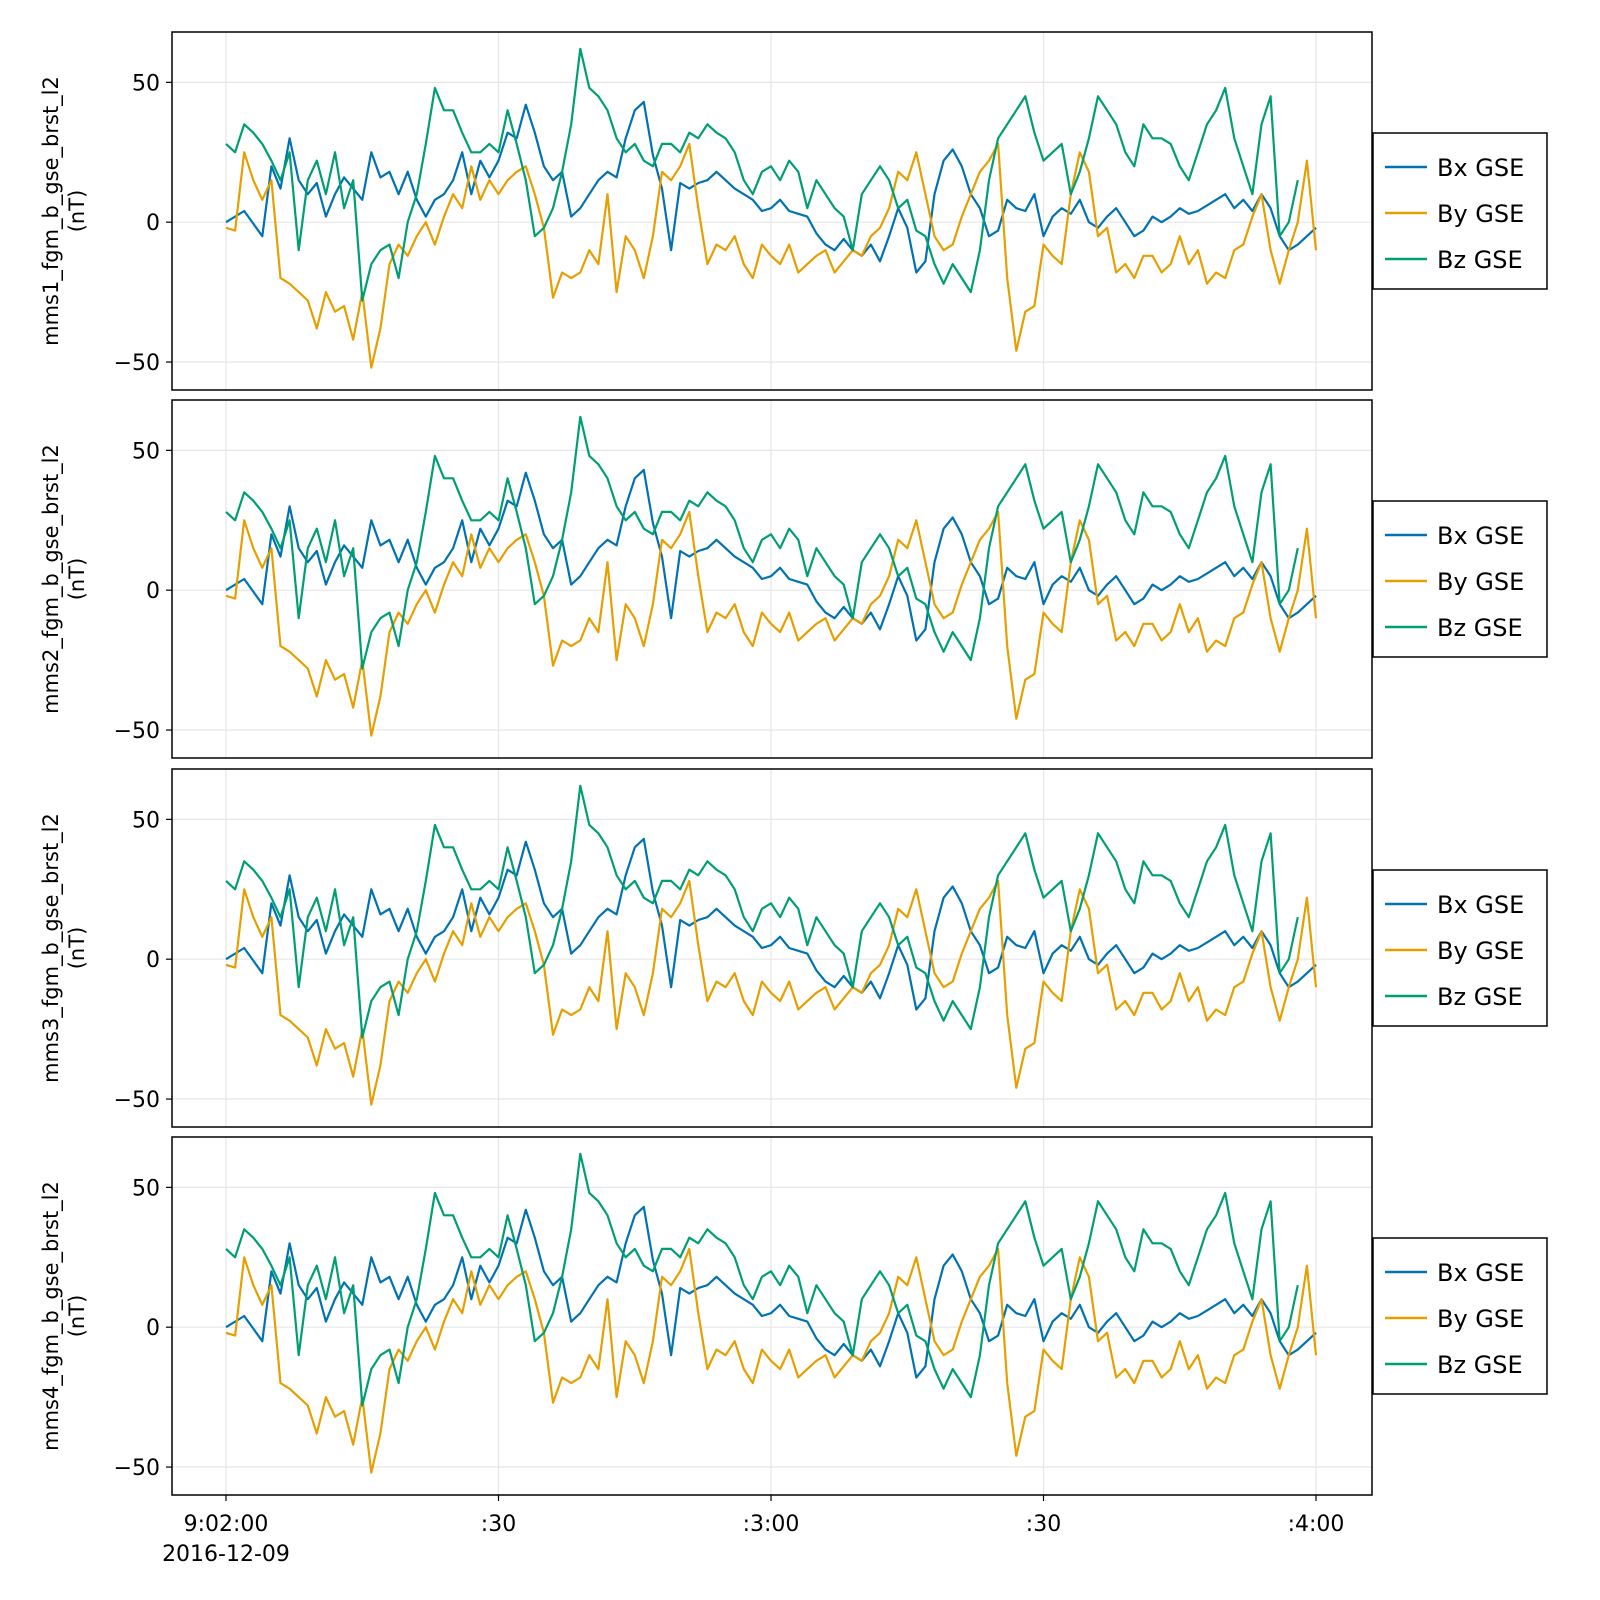 Image resolution: width=1600 pixels, height=1600 pixels. Describe the element at coordinates (51, 1316) in the screenshot. I see `y-axis-label: mms4_fgm_b_gse_brst_l2` at that location.